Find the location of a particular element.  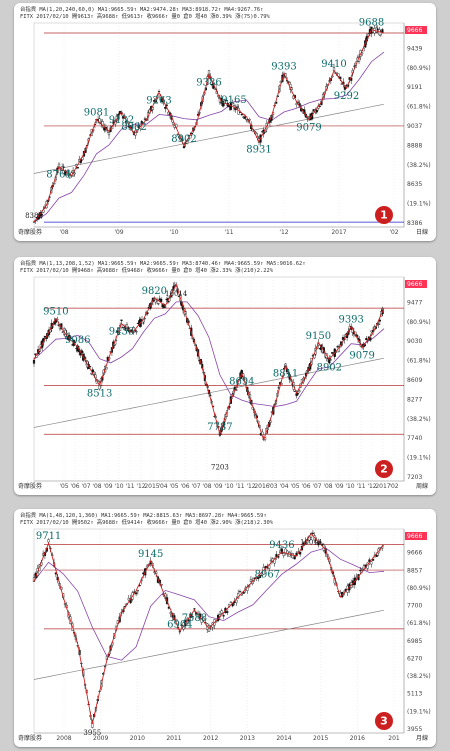

current-price-tag: 9666 is located at coordinates (414, 284).